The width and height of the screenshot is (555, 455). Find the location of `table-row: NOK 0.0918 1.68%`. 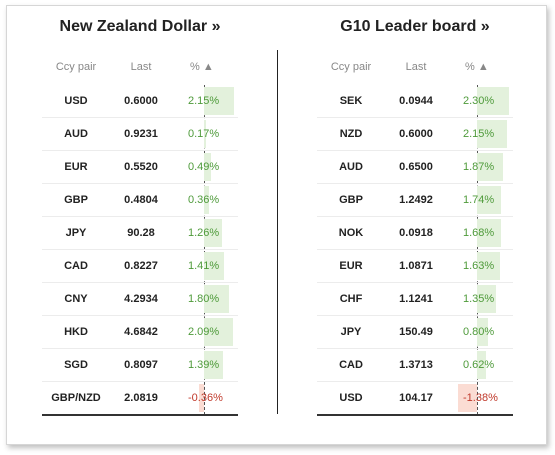

table-row: NOK 0.0918 1.68% is located at coordinates (415, 233).